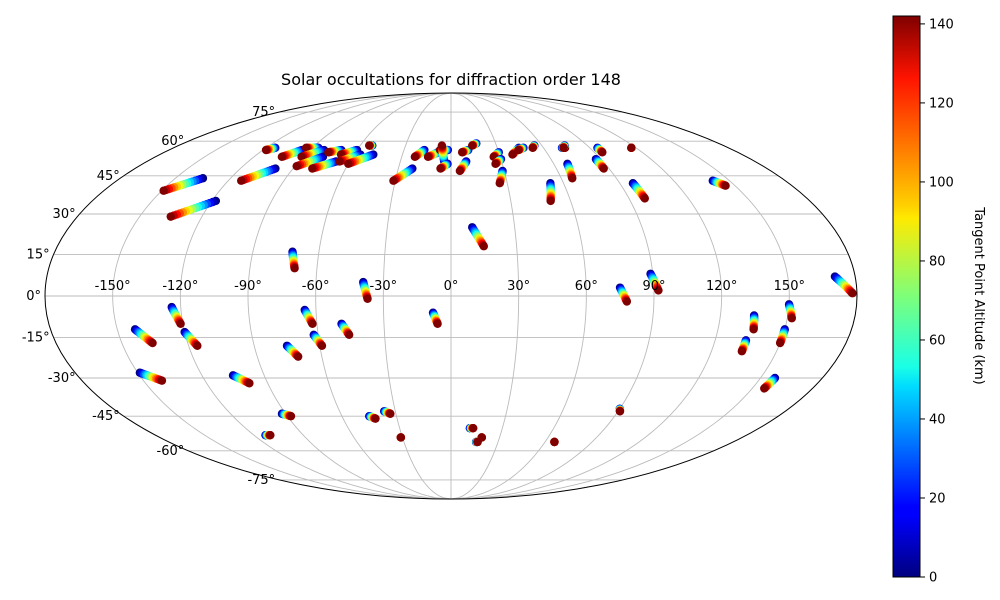 This screenshot has height=600, width=1000. Describe the element at coordinates (978, 295) in the screenshot. I see `colorbar-label: Tangent Point Altitude (km)` at that location.